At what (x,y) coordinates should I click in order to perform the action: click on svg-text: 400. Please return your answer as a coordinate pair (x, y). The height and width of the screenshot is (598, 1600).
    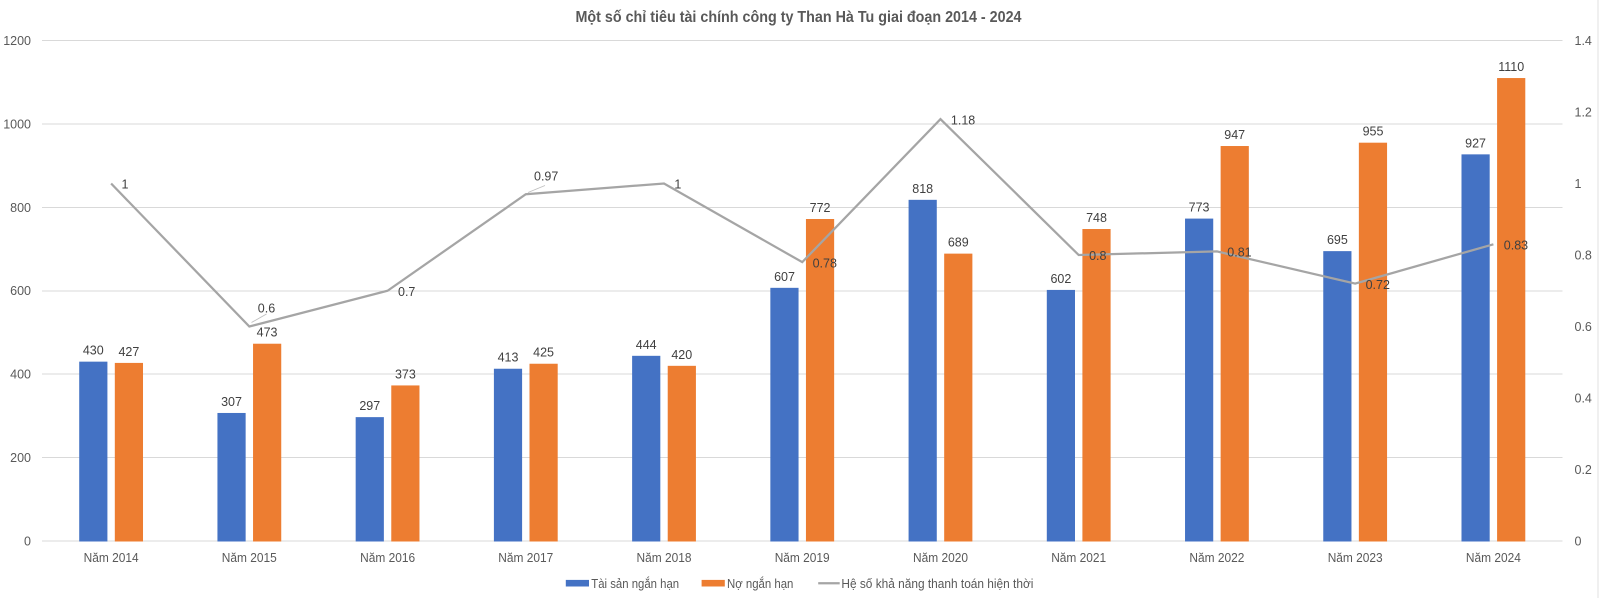
    Looking at the image, I should click on (20, 375).